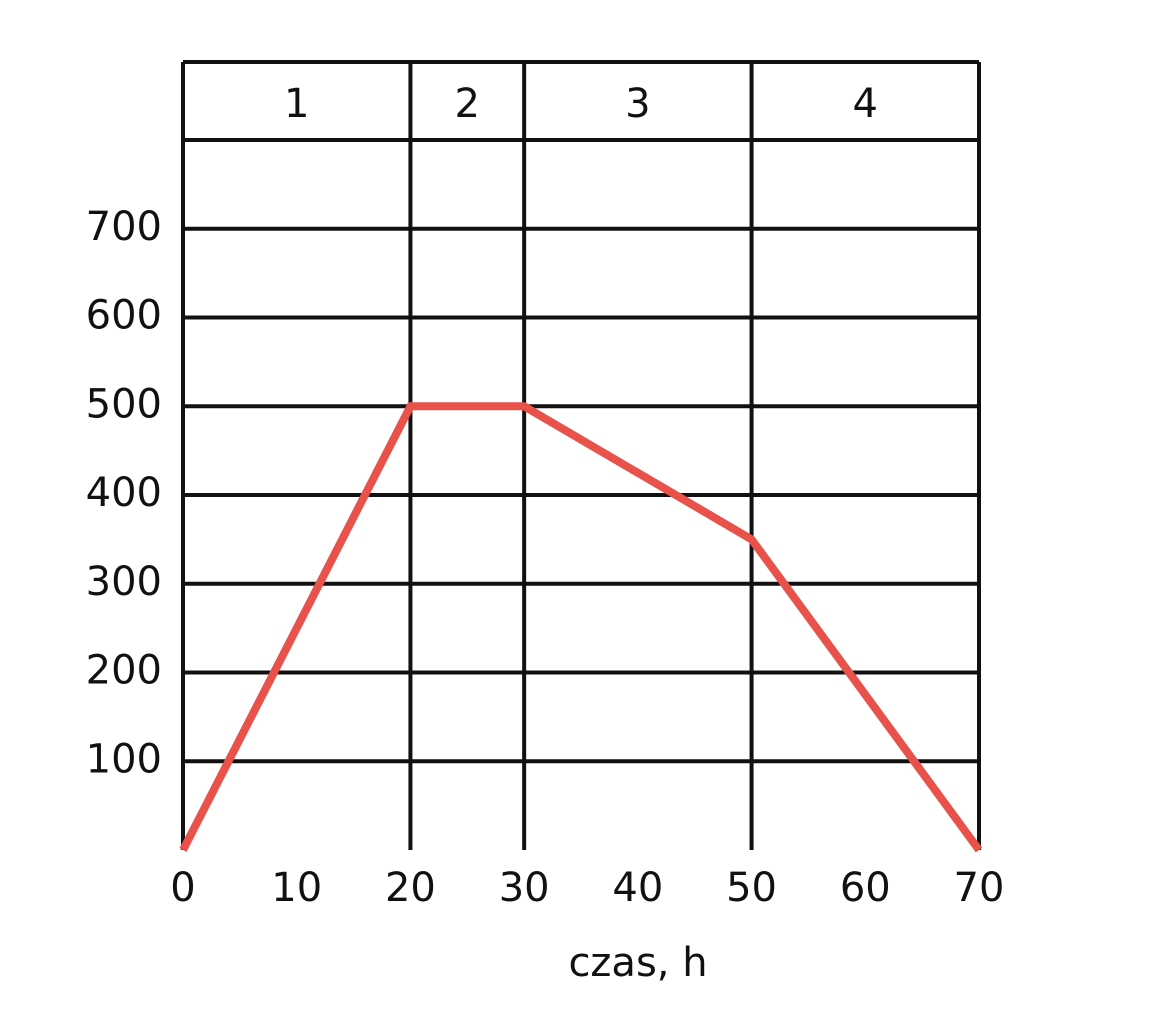 This screenshot has width=1162, height=1025. I want to click on x-axis-label: czas, h, so click(637, 963).